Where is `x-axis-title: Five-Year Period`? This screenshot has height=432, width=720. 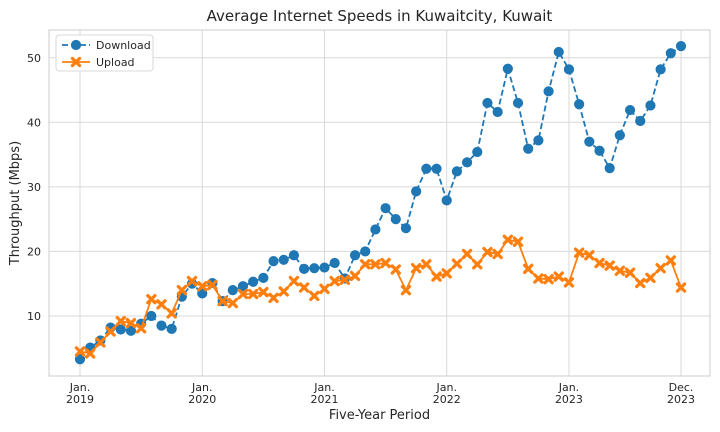
x-axis-title: Five-Year Period is located at coordinates (379, 415).